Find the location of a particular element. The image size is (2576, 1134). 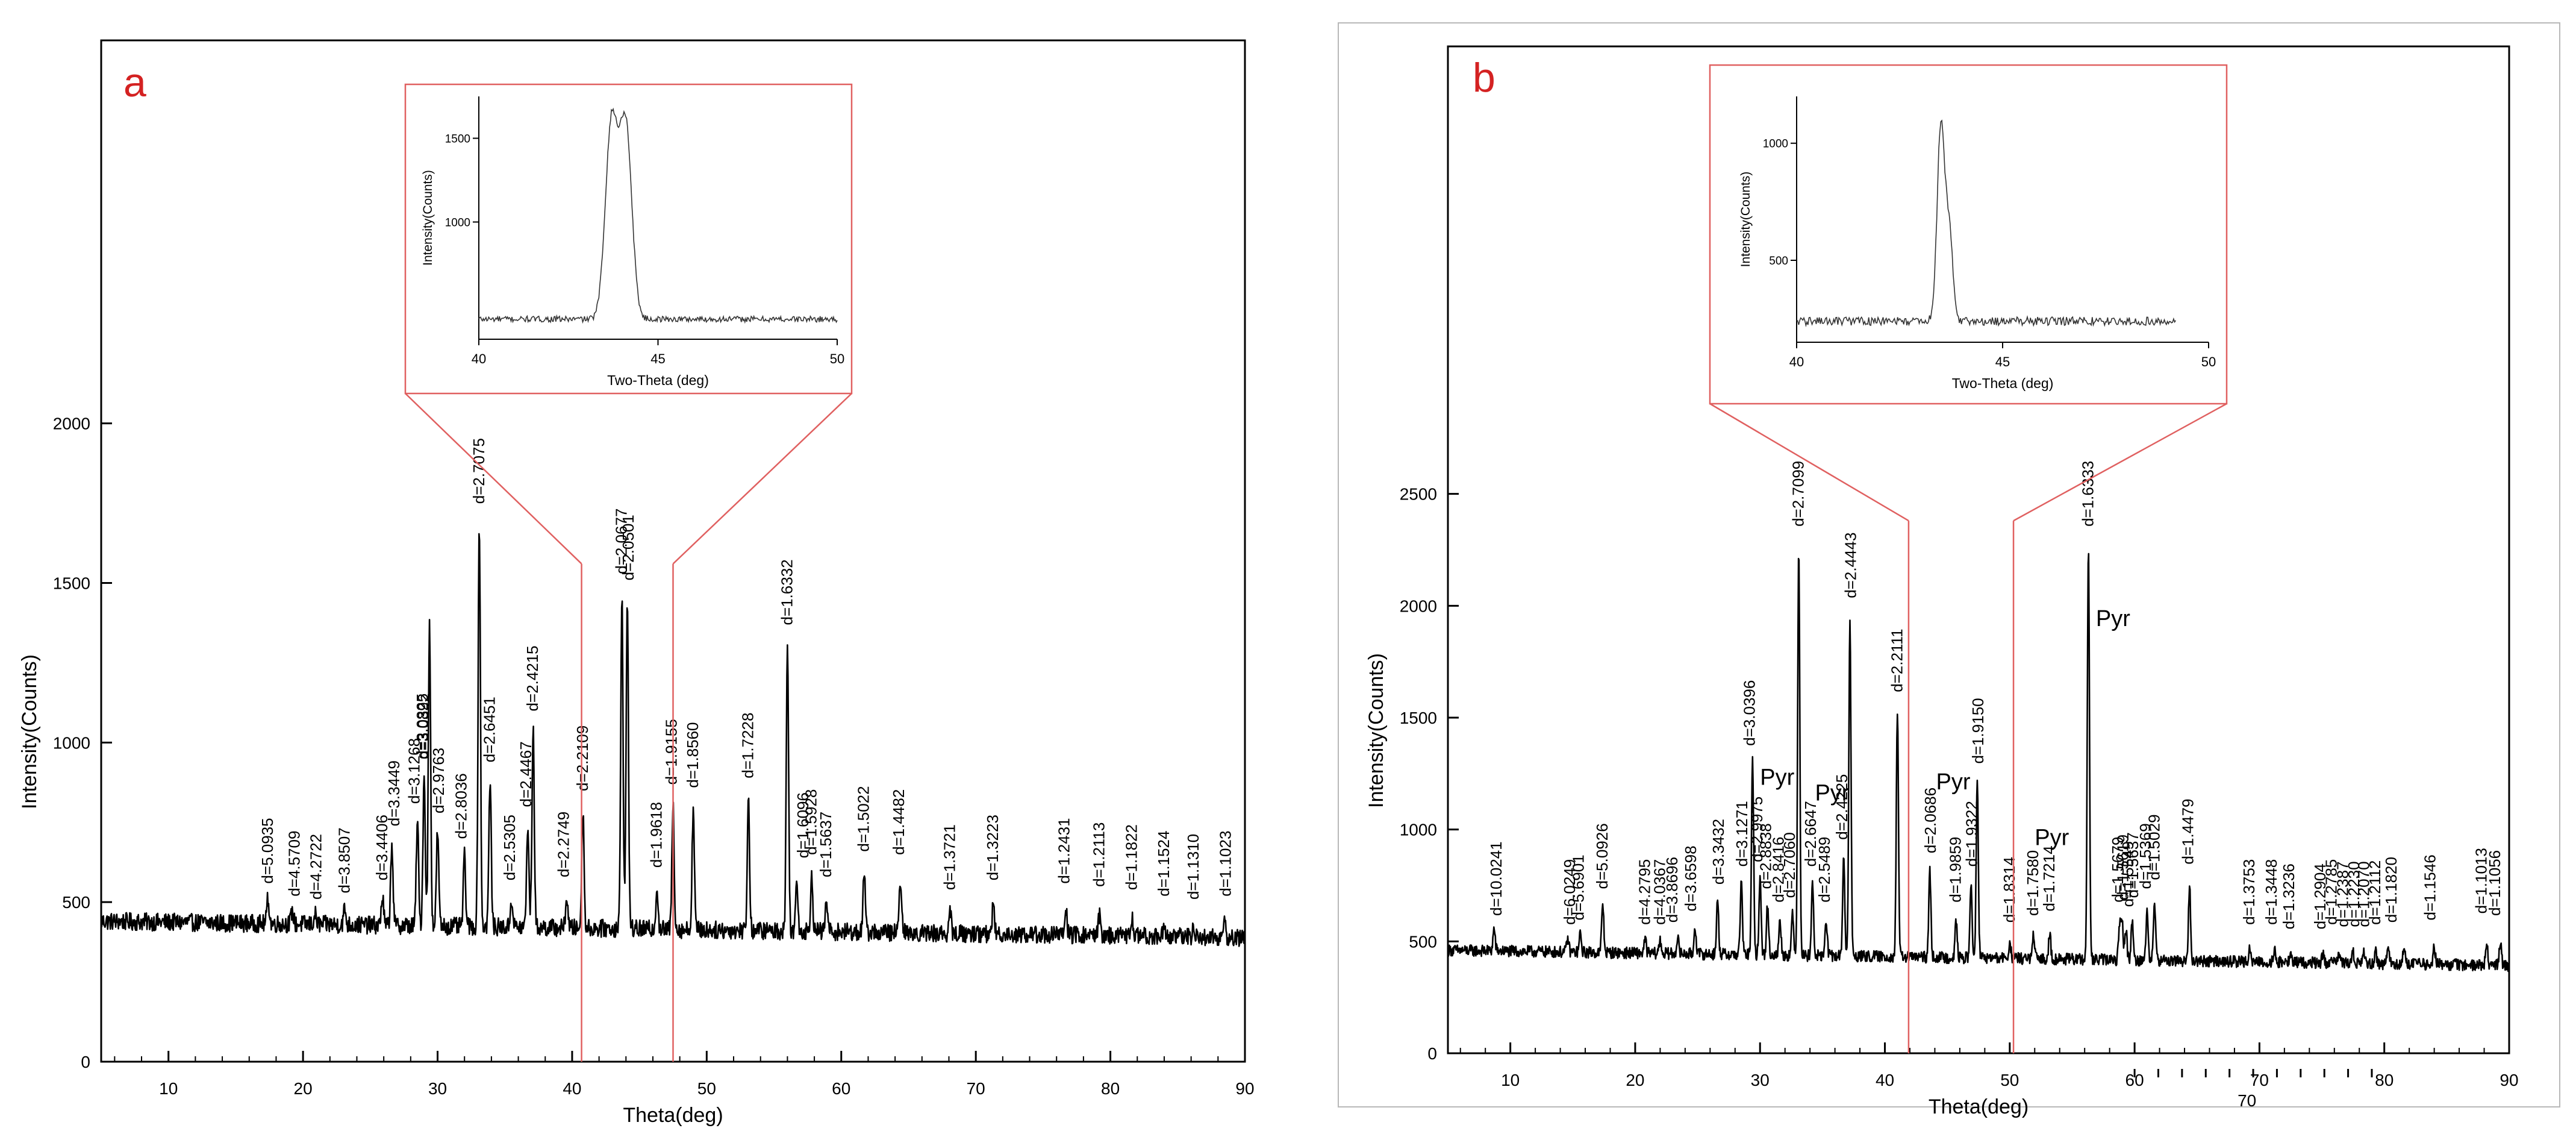

d-spacing-label: d=1.2431 is located at coordinates (1064, 850).